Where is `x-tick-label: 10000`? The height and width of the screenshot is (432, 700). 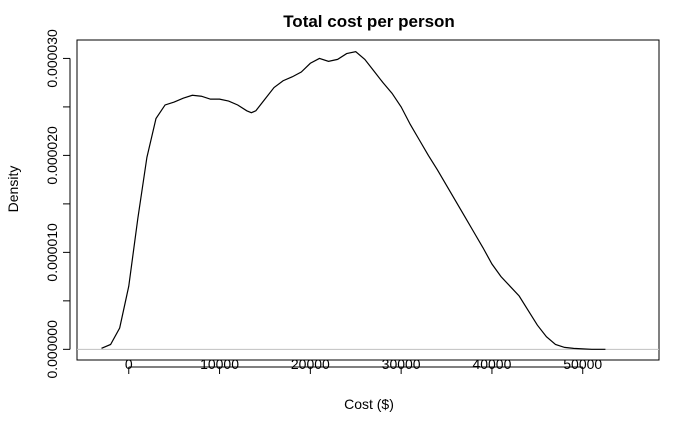
x-tick-label: 10000 is located at coordinates (219, 364).